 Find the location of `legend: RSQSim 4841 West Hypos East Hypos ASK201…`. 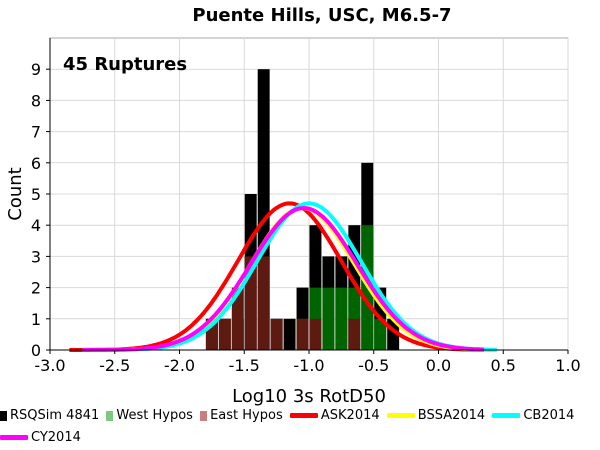

legend: RSQSim 4841 West Hypos East Hypos ASK201… is located at coordinates (300, 427).